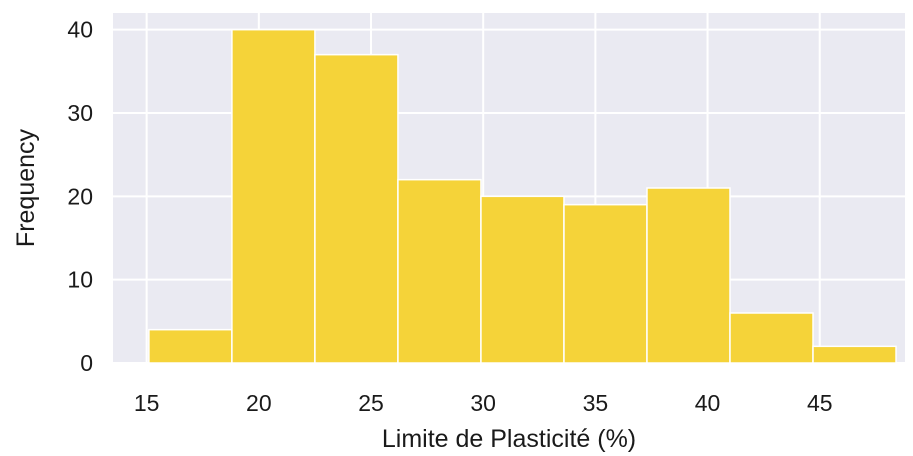 The image size is (913, 456). Describe the element at coordinates (80, 30) in the screenshot. I see `y-tick-label: 40` at that location.